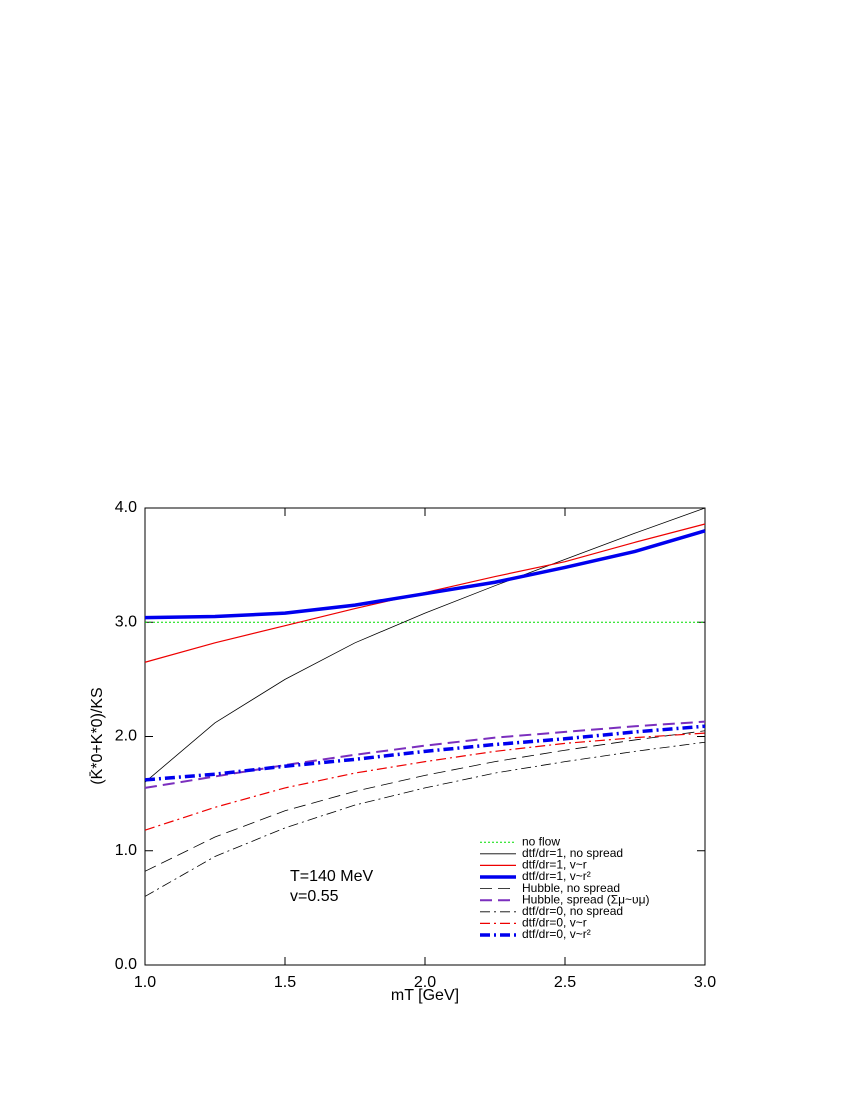  Describe the element at coordinates (425, 995) in the screenshot. I see `x-axis-label: mT [GeV]` at that location.